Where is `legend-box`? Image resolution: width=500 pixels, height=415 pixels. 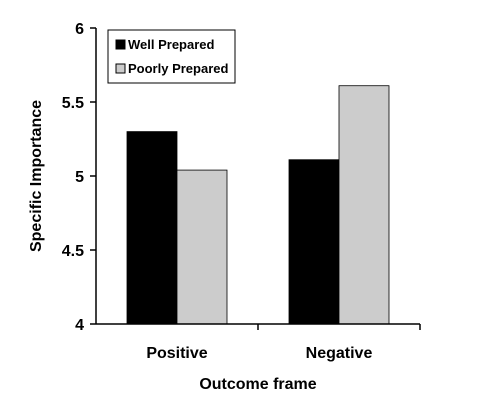
legend-box is located at coordinates (171, 56).